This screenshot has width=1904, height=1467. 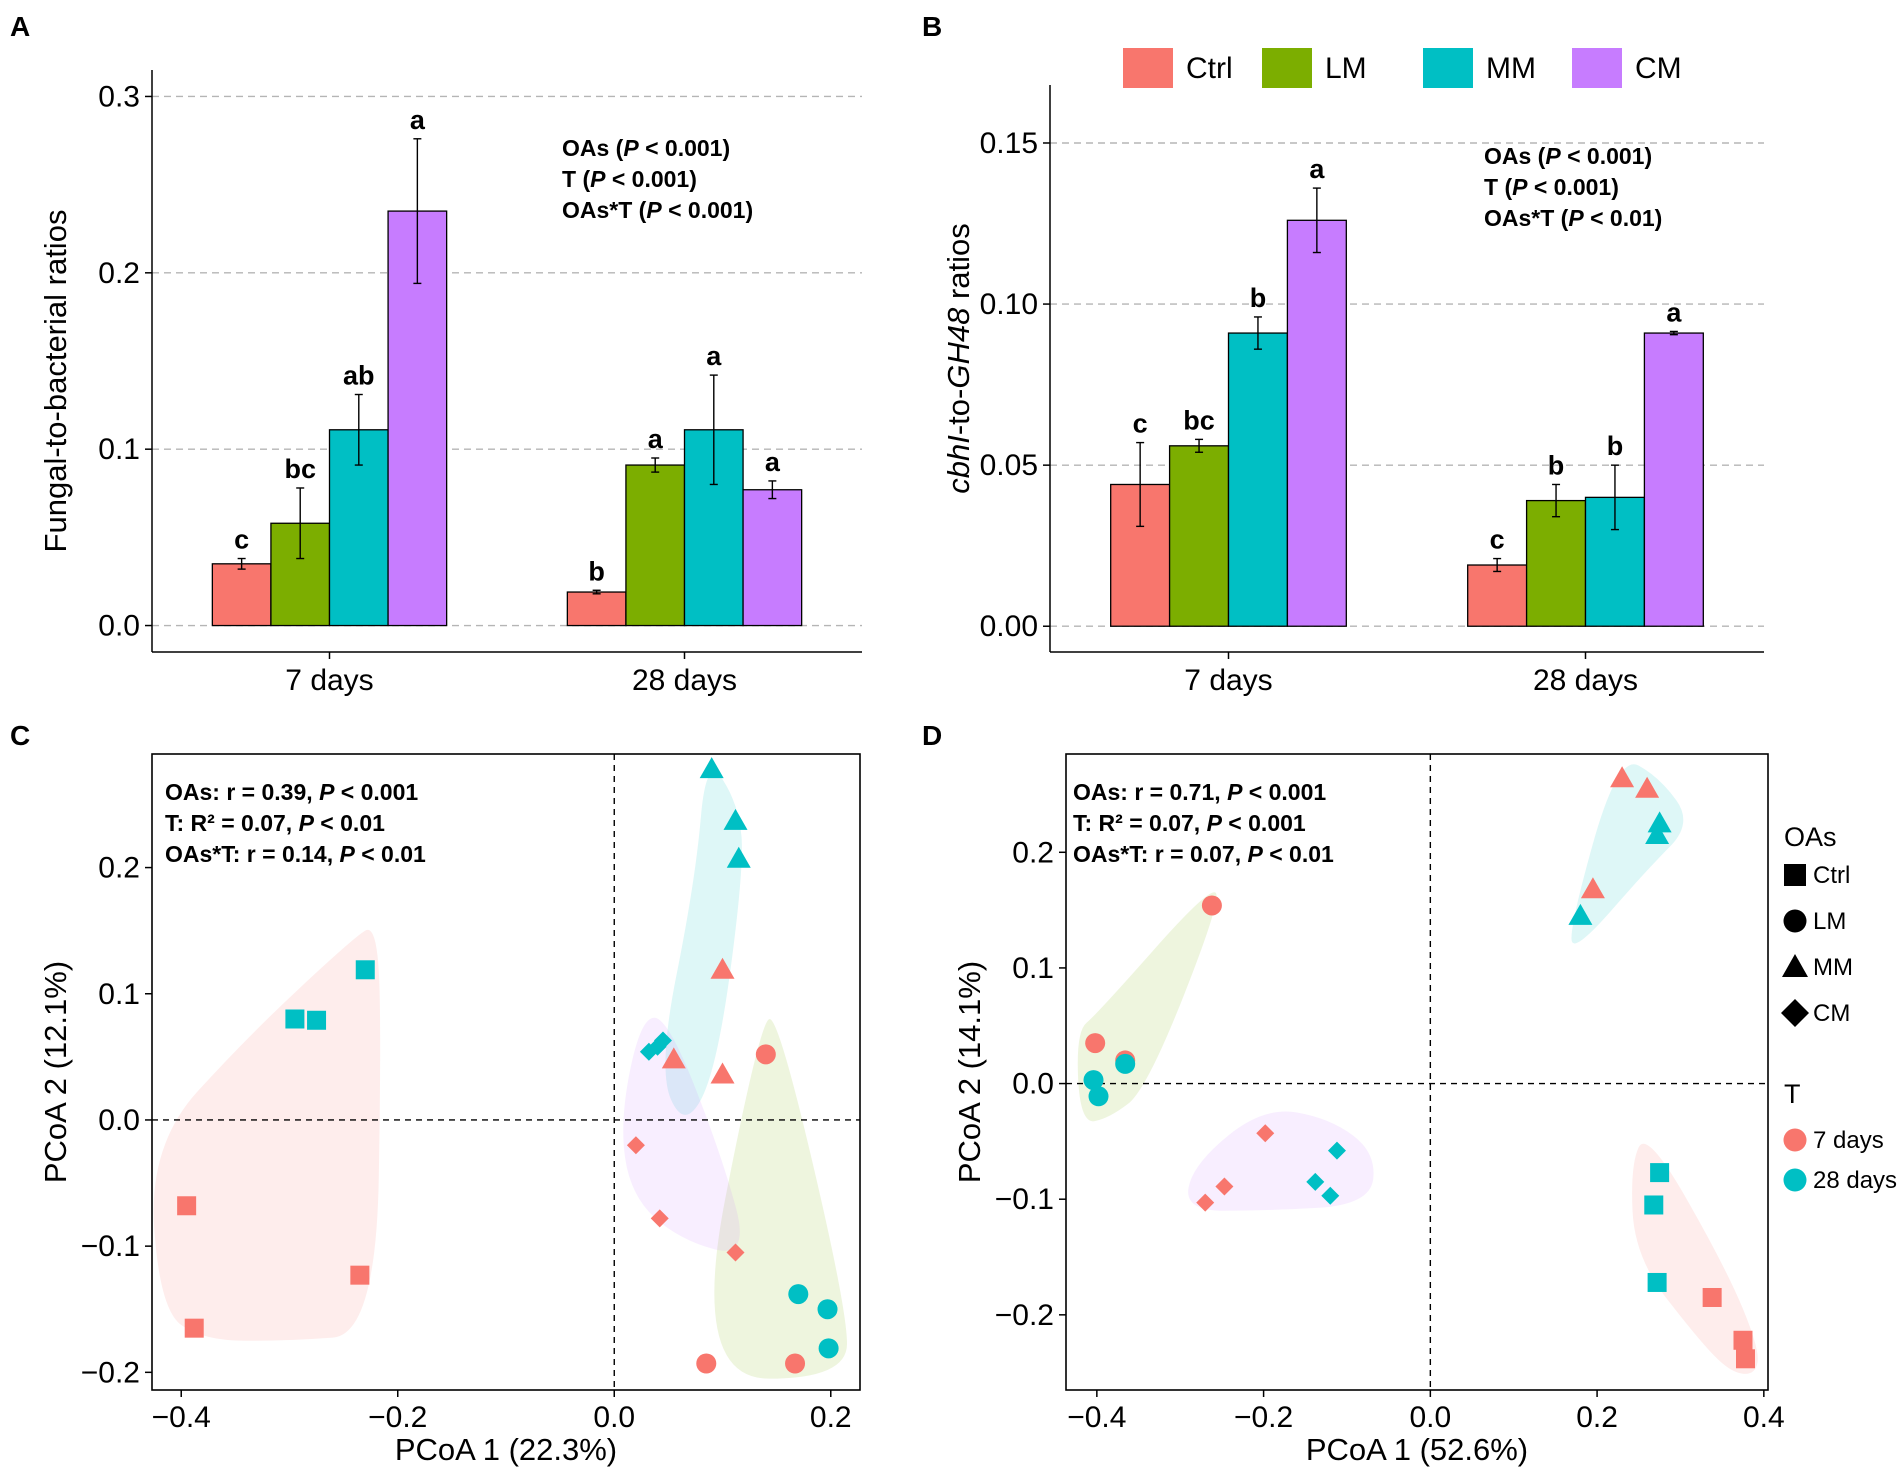 I want to click on legend-shape-diamond, so click(x=1795, y=1013).